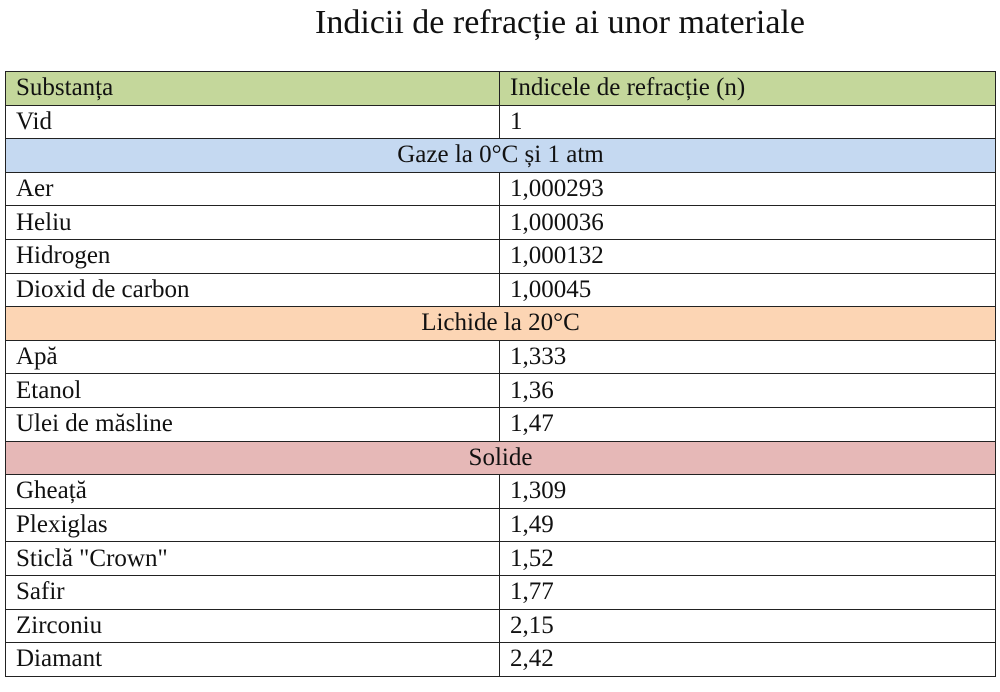 Image resolution: width=1000 pixels, height=692 pixels. Describe the element at coordinates (747, 222) in the screenshot. I see `refractive-index-value: 1,000036` at that location.